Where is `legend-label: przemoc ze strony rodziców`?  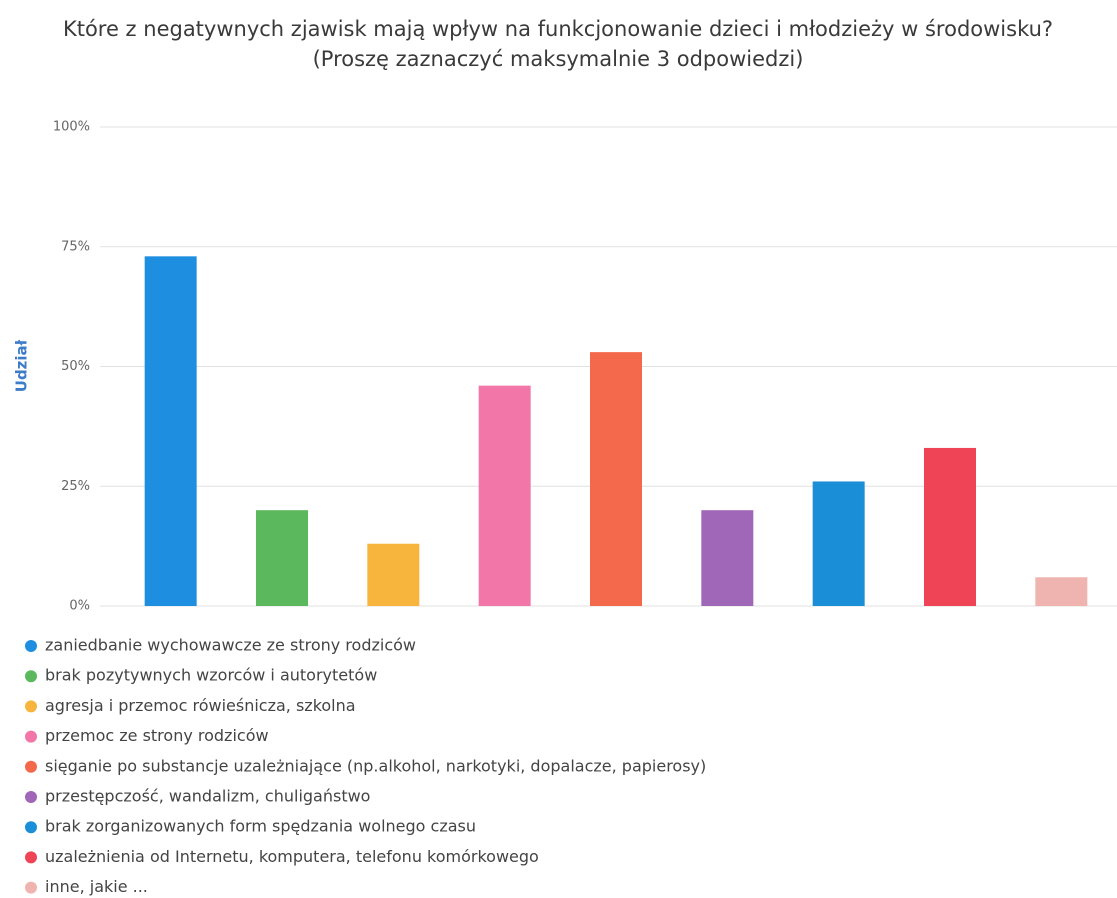 legend-label: przemoc ze strony rodziców is located at coordinates (157, 735).